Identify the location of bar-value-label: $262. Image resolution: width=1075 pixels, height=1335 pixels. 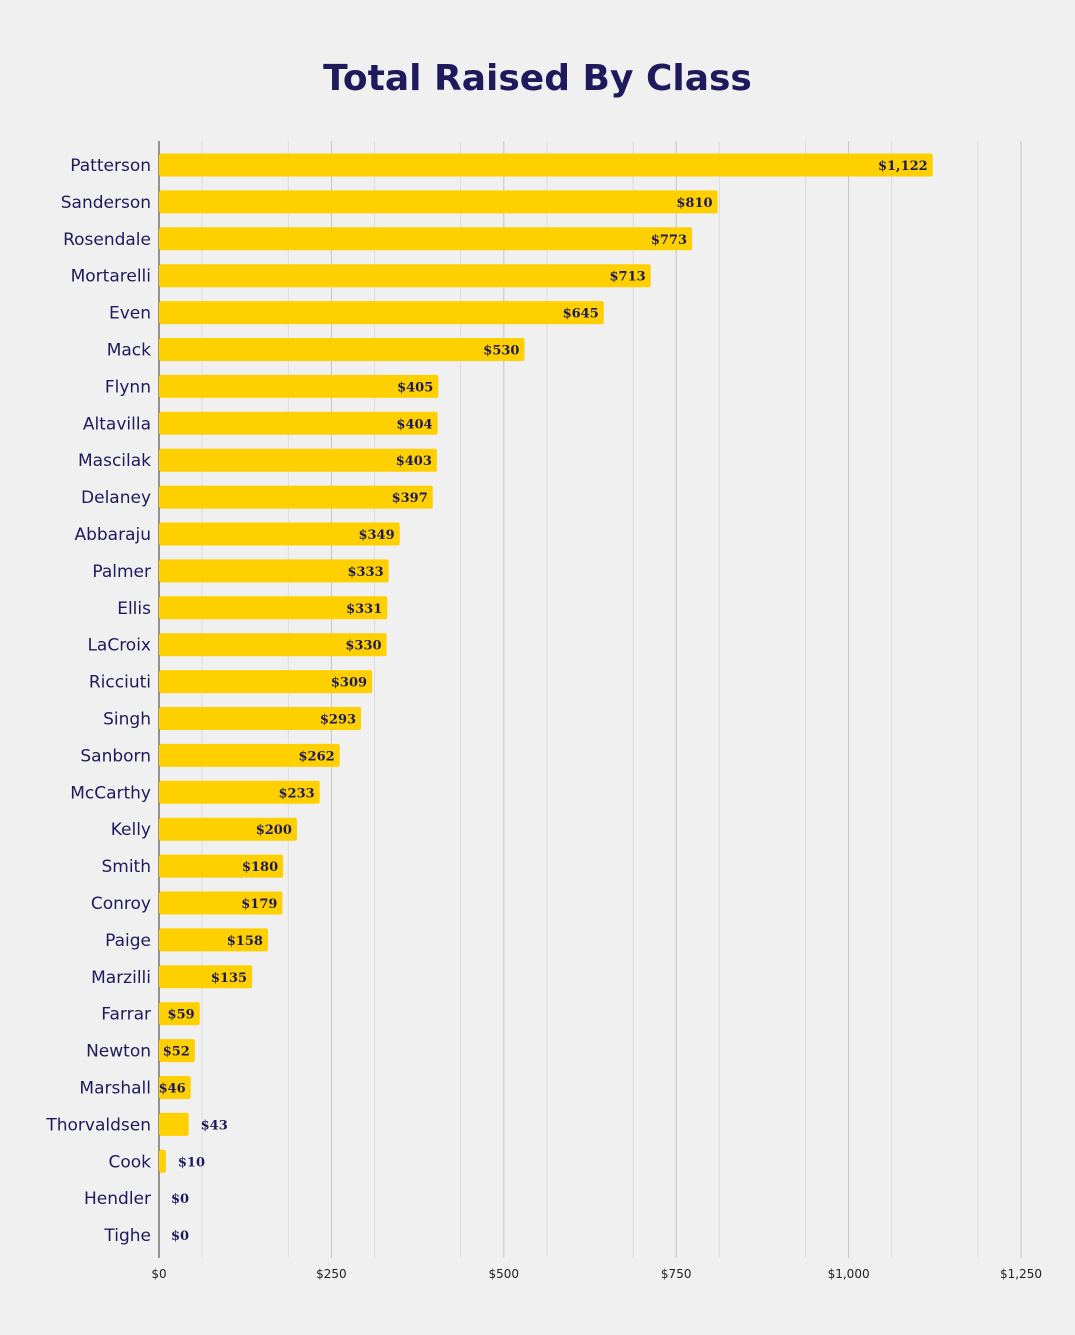
(316, 756).